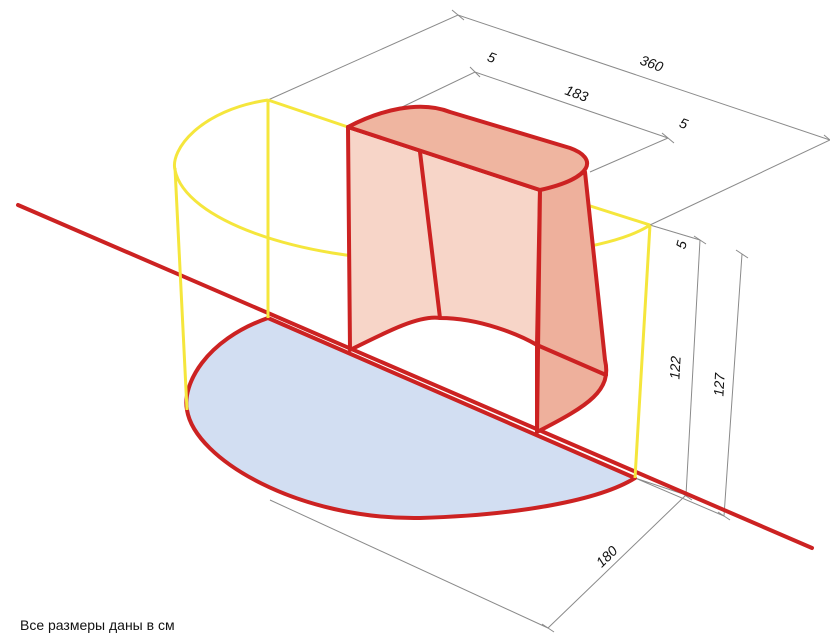 The image size is (830, 640). I want to click on dimension-label: 360, so click(652, 63).